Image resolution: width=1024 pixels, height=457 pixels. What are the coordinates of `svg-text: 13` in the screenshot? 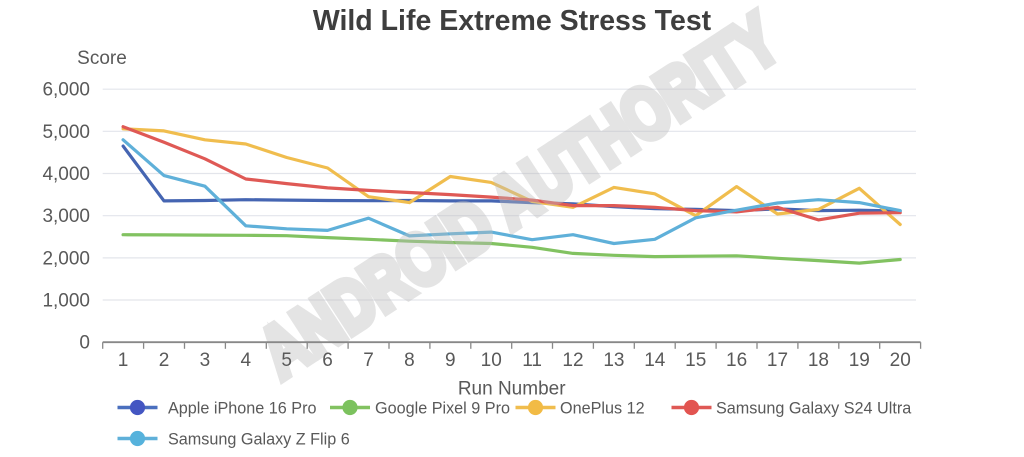 It's located at (613, 360).